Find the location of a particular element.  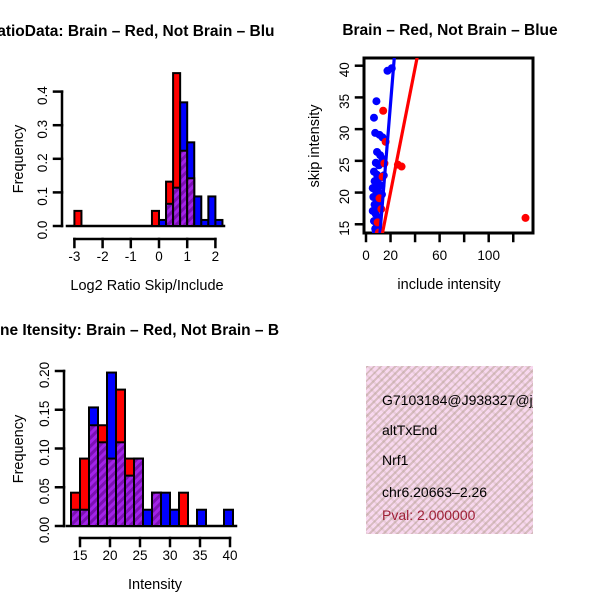

pval-line: Pval: 2.000000 is located at coordinates (429, 515).